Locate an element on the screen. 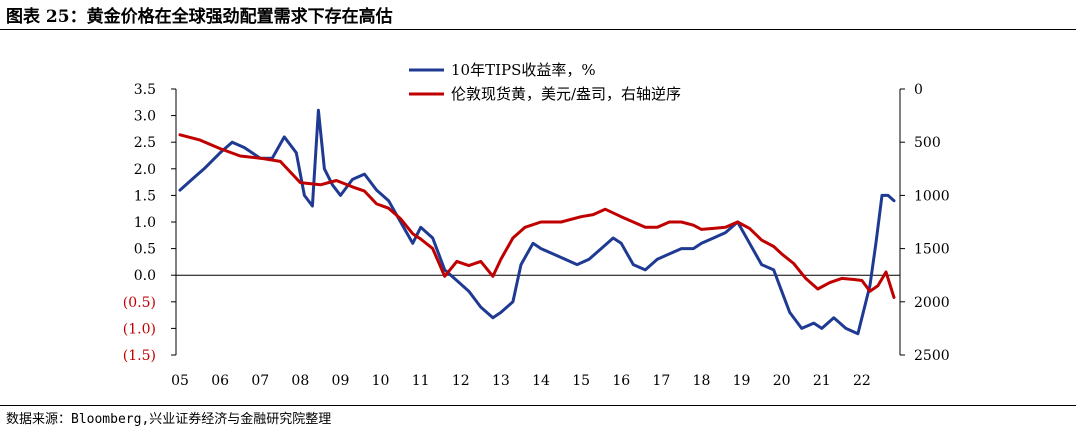 This screenshot has height=428, width=1080. right-tick-label: 0 is located at coordinates (918, 90).